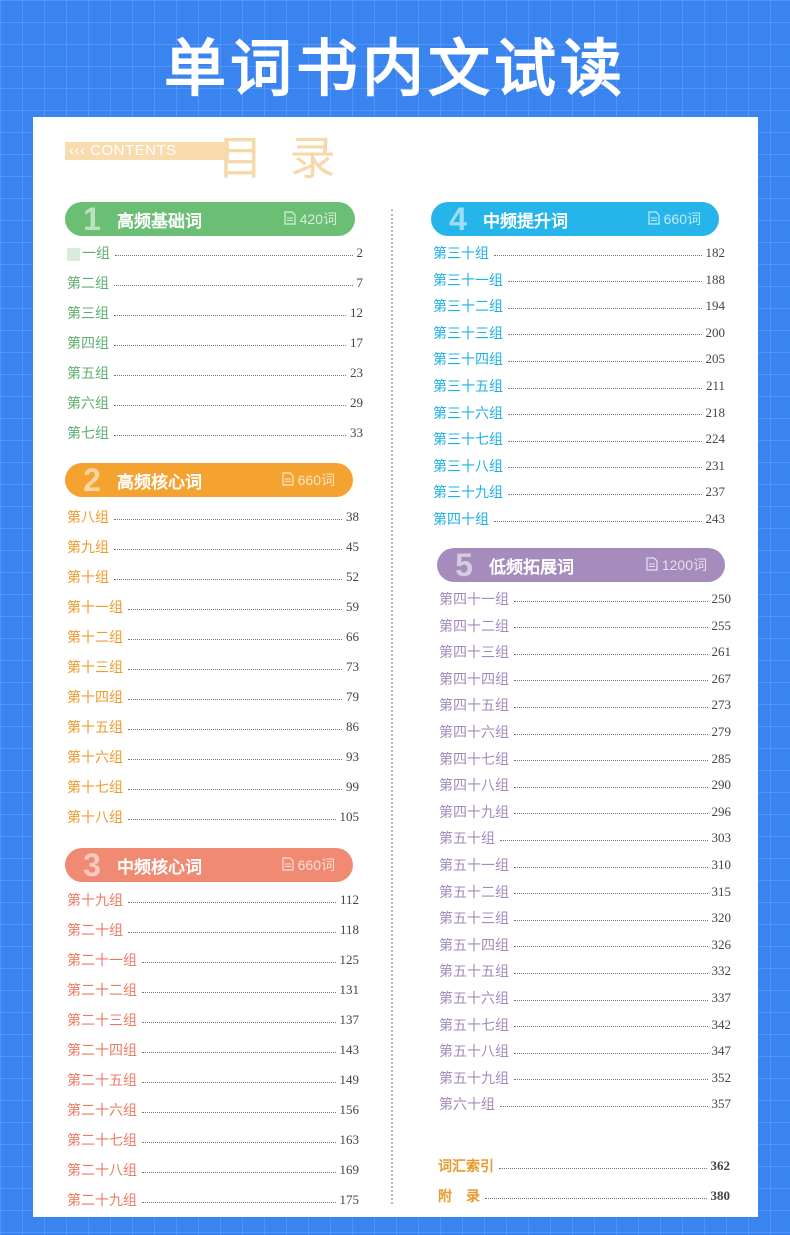 Image resolution: width=790 pixels, height=1235 pixels. Describe the element at coordinates (213, 1170) in the screenshot. I see `toc-row: 第二十八组 169` at that location.